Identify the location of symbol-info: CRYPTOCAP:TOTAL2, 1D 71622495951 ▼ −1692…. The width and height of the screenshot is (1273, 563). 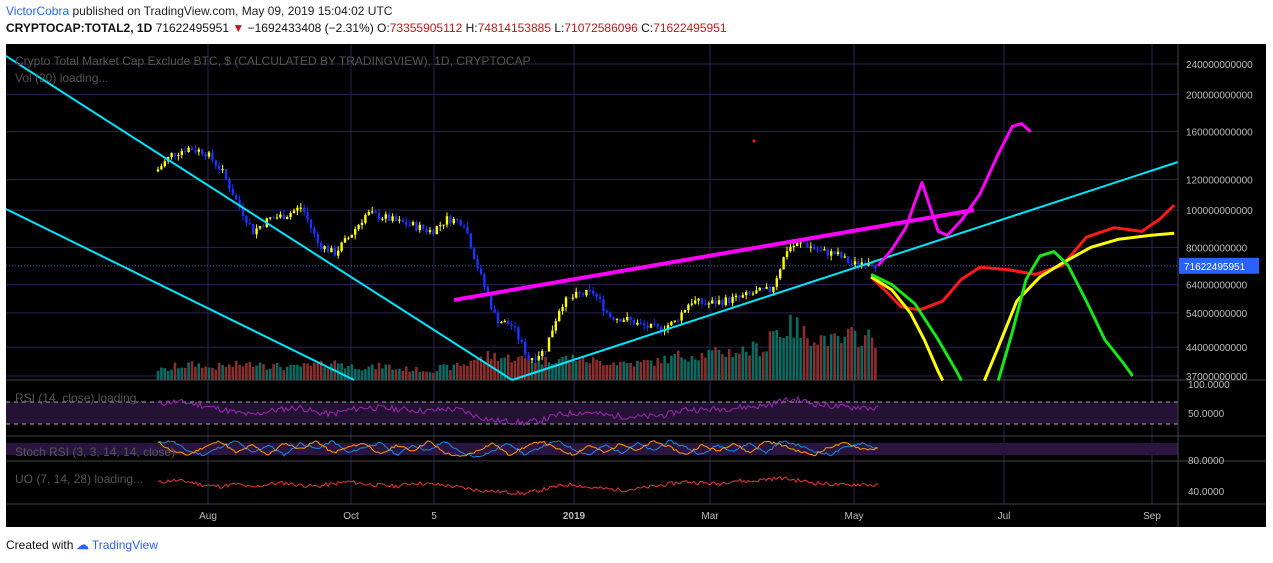
(366, 28).